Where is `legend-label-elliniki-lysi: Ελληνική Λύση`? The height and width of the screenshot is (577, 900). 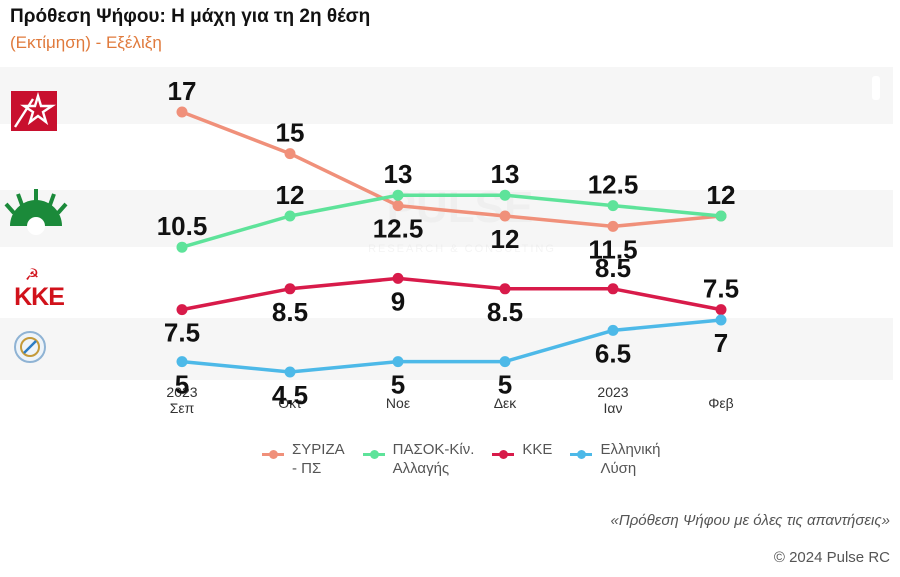
legend-label-elliniki-lysi: Ελληνική Λύση is located at coordinates (630, 459).